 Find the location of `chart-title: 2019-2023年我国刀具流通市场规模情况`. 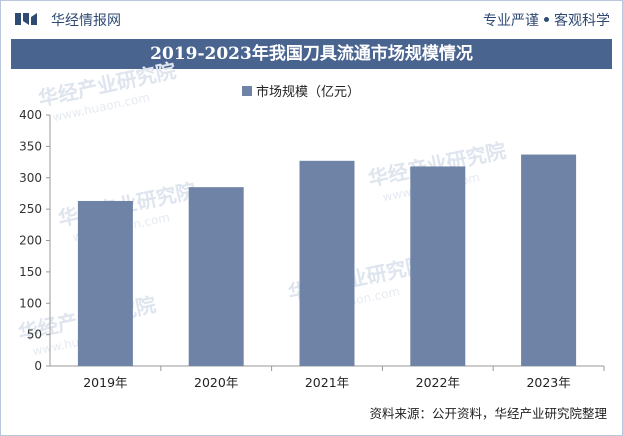

chart-title: 2019-2023年我国刀具流通市场规模情况 is located at coordinates (311, 54).